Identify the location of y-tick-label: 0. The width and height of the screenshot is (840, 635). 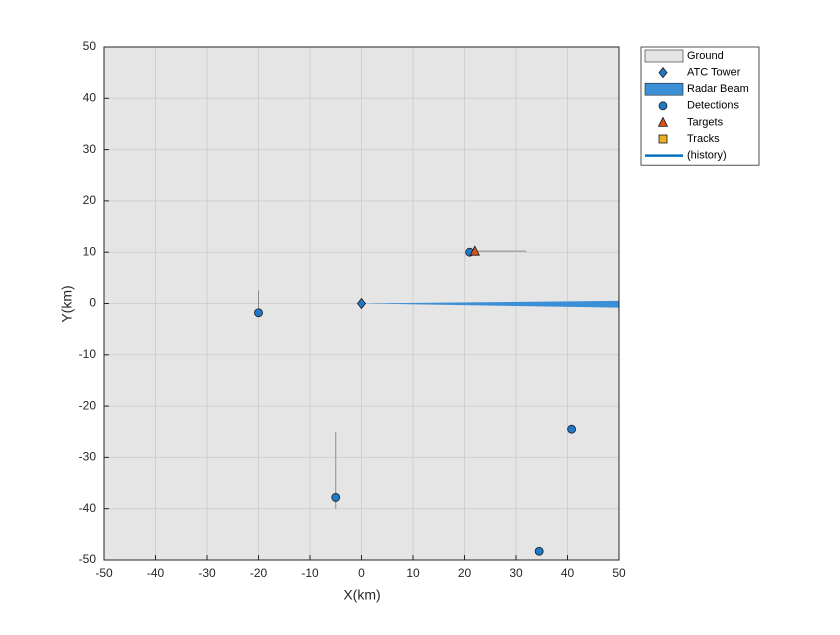
(92, 303).